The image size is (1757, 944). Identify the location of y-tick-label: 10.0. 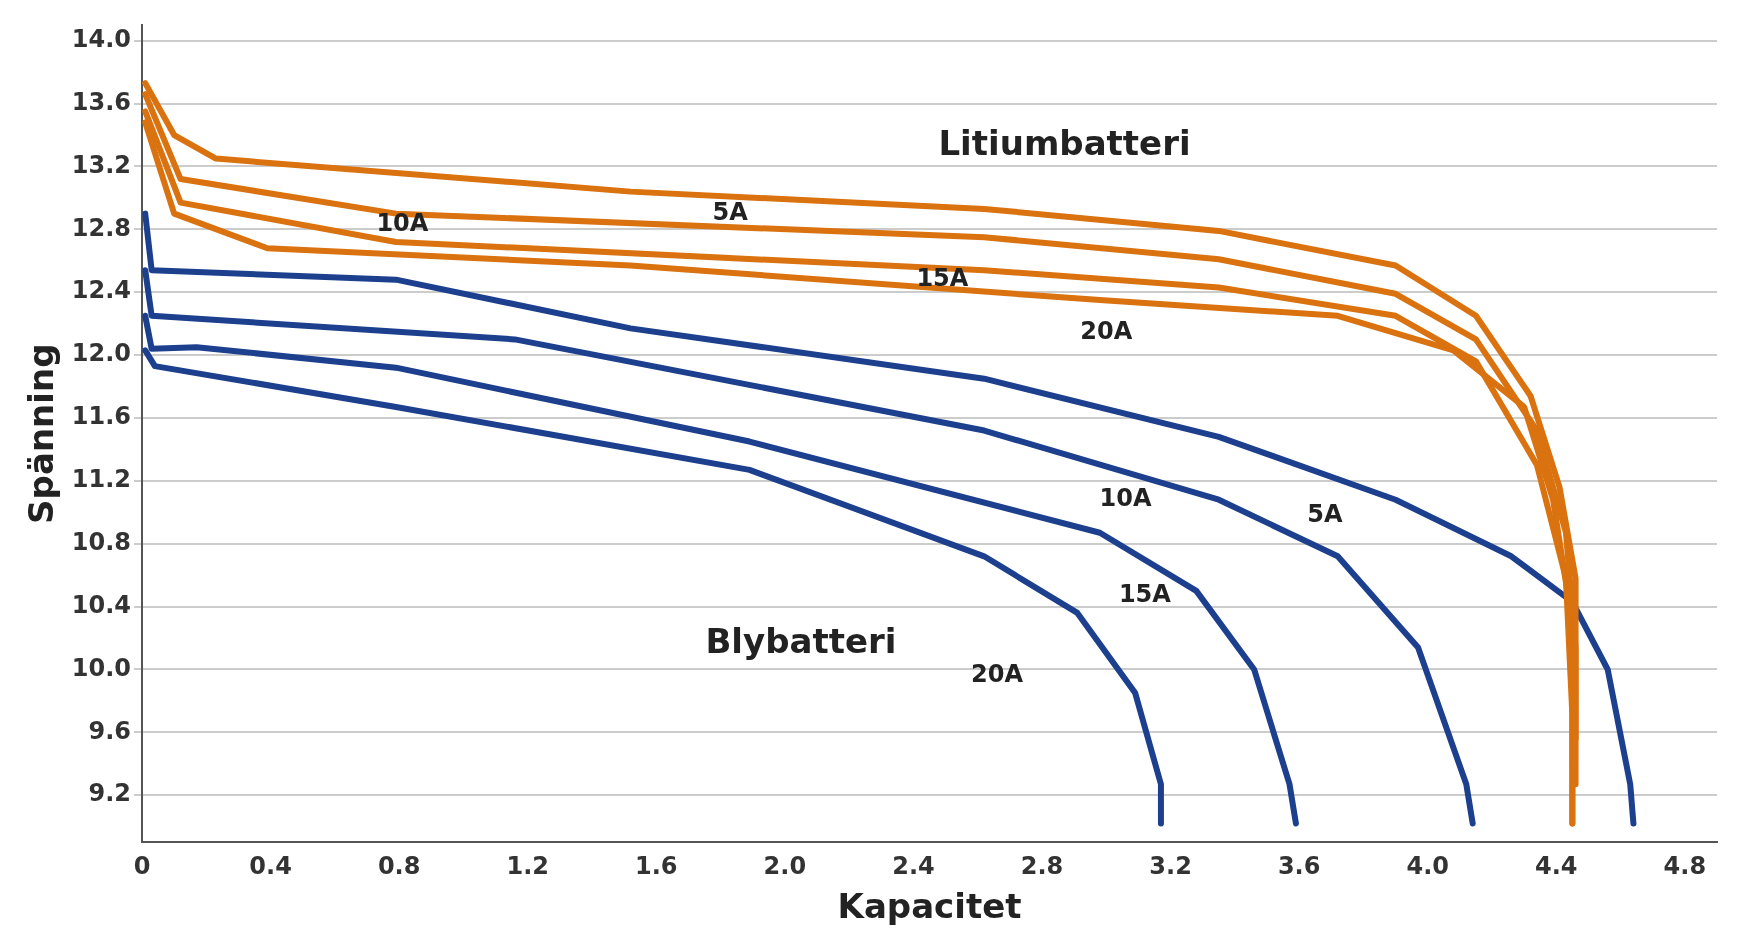
(101, 667).